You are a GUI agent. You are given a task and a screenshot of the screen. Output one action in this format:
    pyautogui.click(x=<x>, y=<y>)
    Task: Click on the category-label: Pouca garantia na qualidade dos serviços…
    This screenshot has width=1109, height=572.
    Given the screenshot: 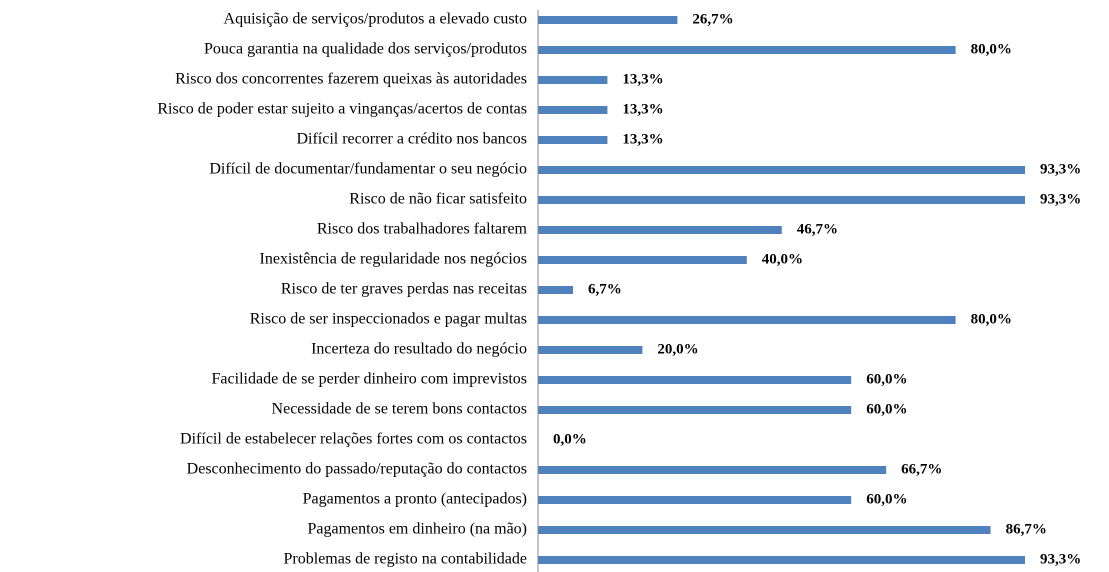 What is the action you would take?
    pyautogui.click(x=365, y=49)
    